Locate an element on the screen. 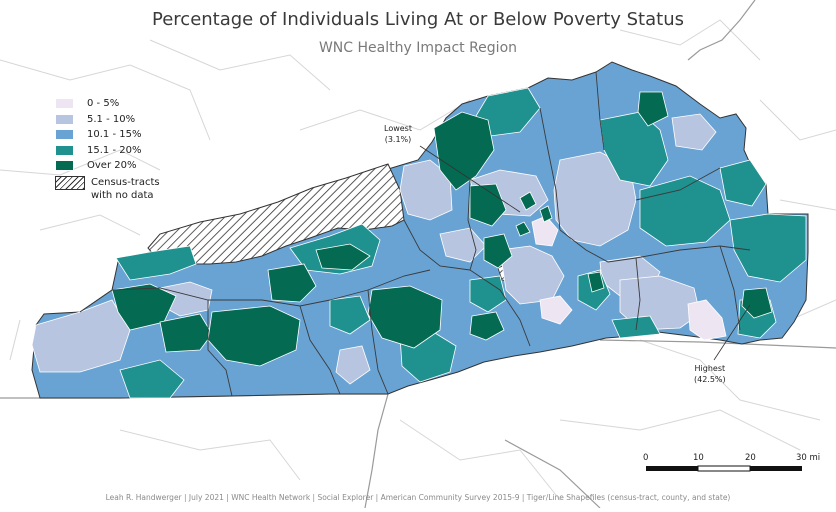 The image size is (836, 512). scale-tick-10: 10 is located at coordinates (698, 458).